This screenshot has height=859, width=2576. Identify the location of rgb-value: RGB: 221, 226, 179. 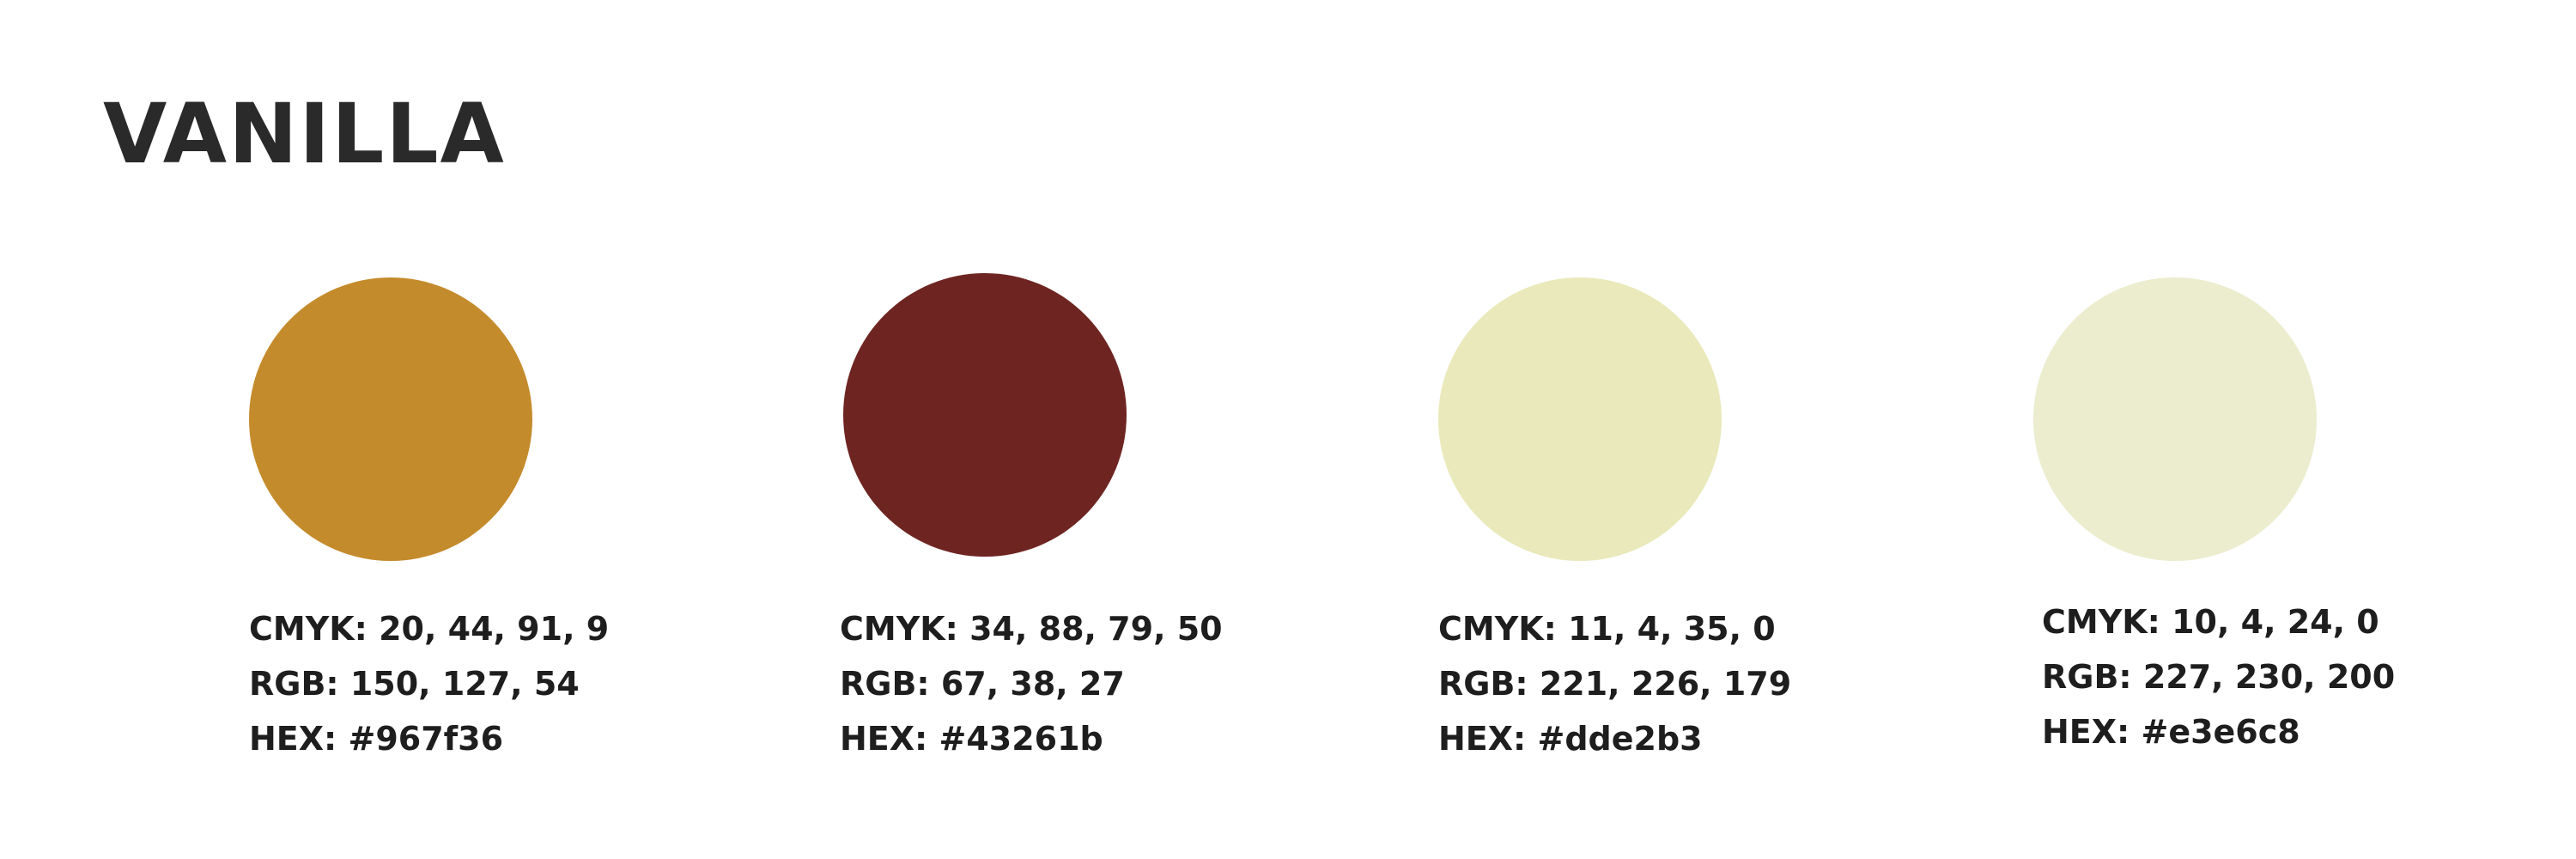
(1615, 684).